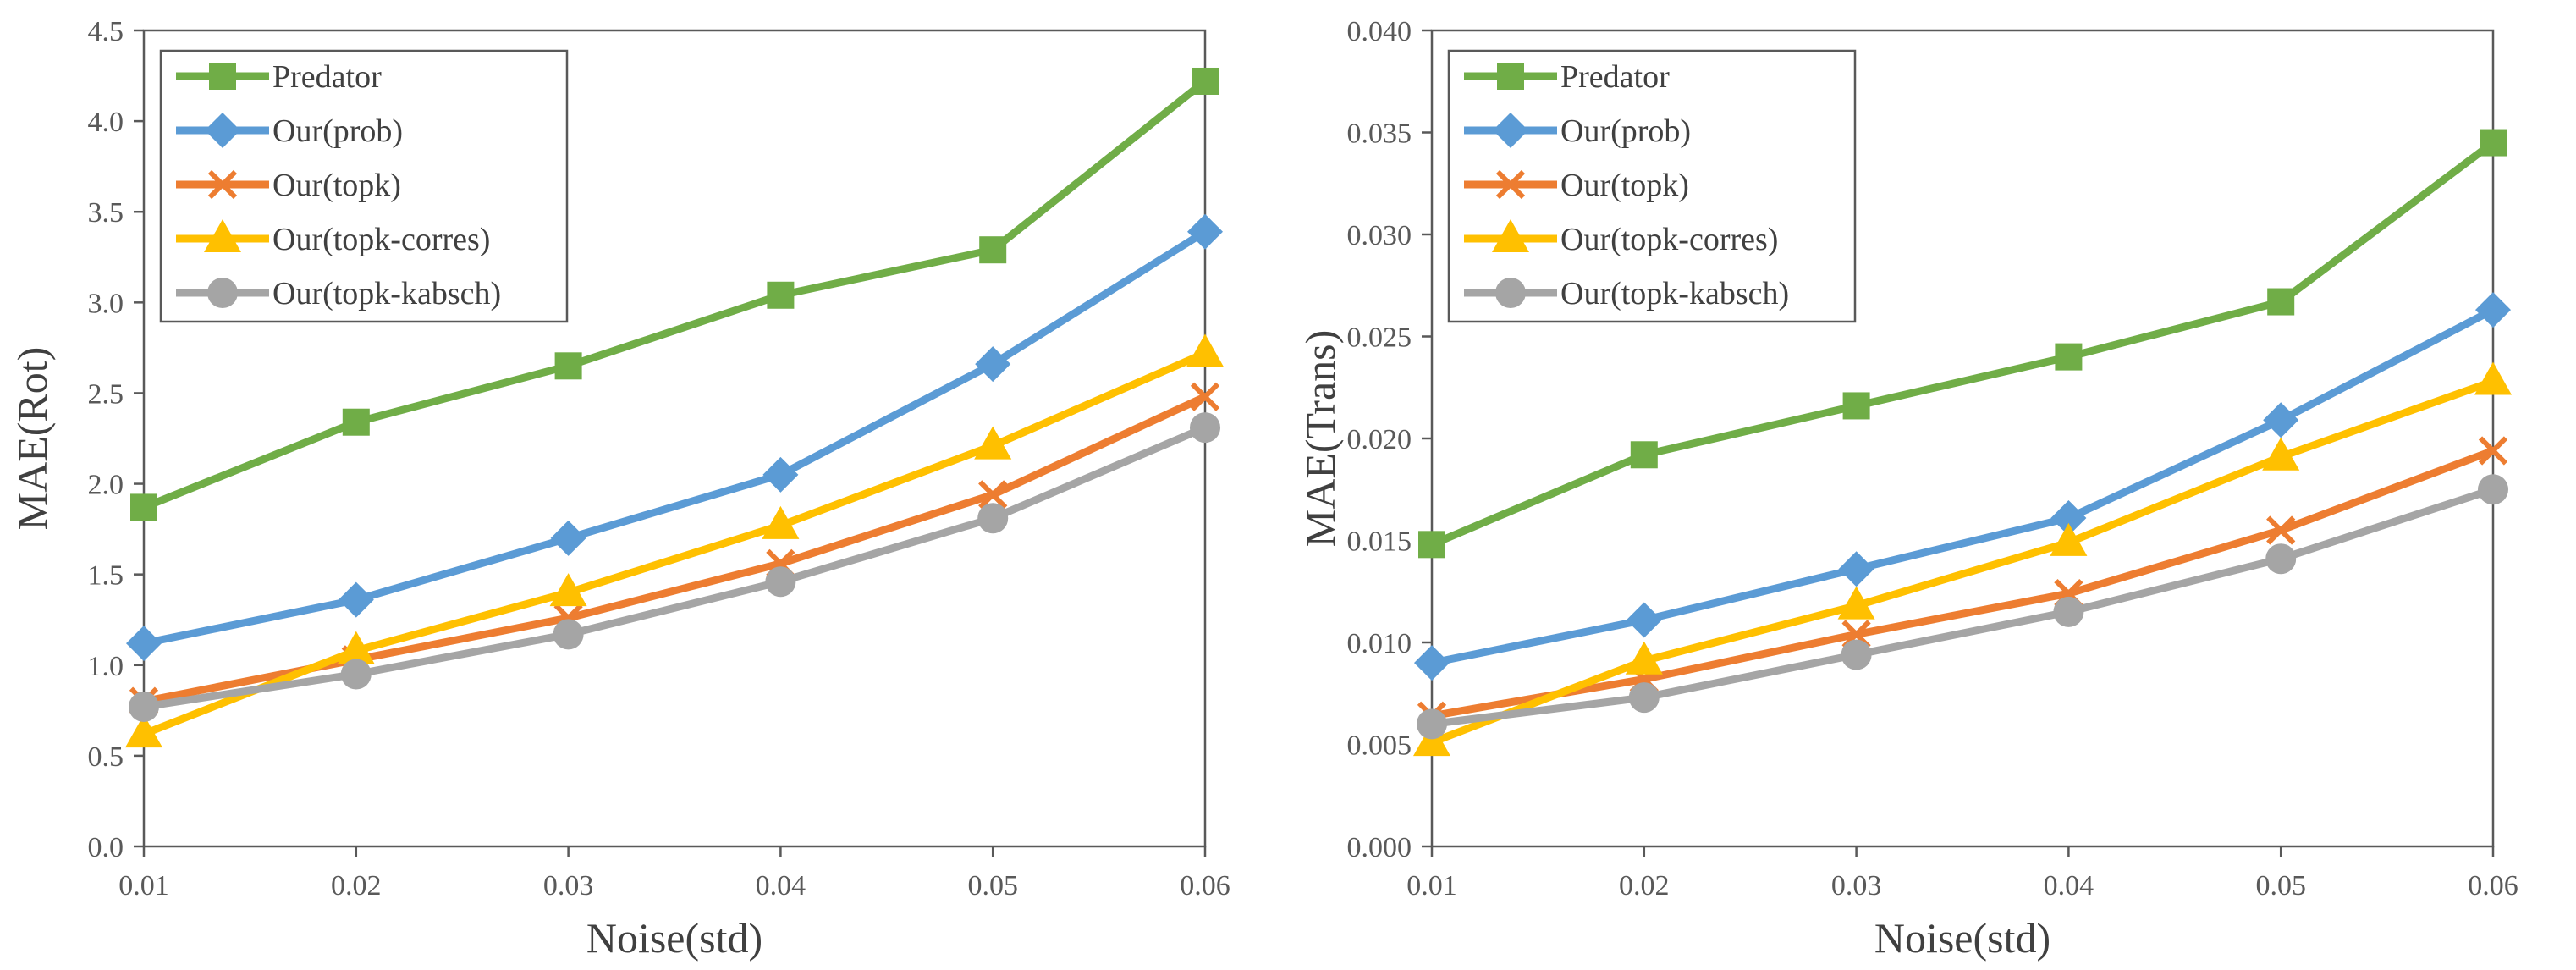 The height and width of the screenshot is (970, 2576). What do you see at coordinates (1320, 439) in the screenshot?
I see `y-axis-title: MAE(Trans)` at bounding box center [1320, 439].